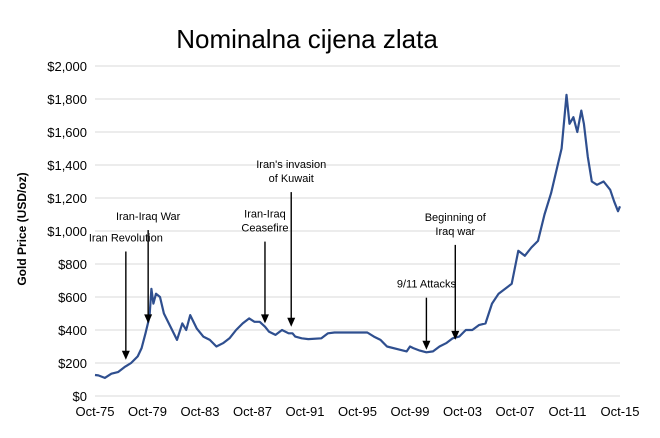  Describe the element at coordinates (72, 330) in the screenshot. I see `y-tick-label: $400` at that location.